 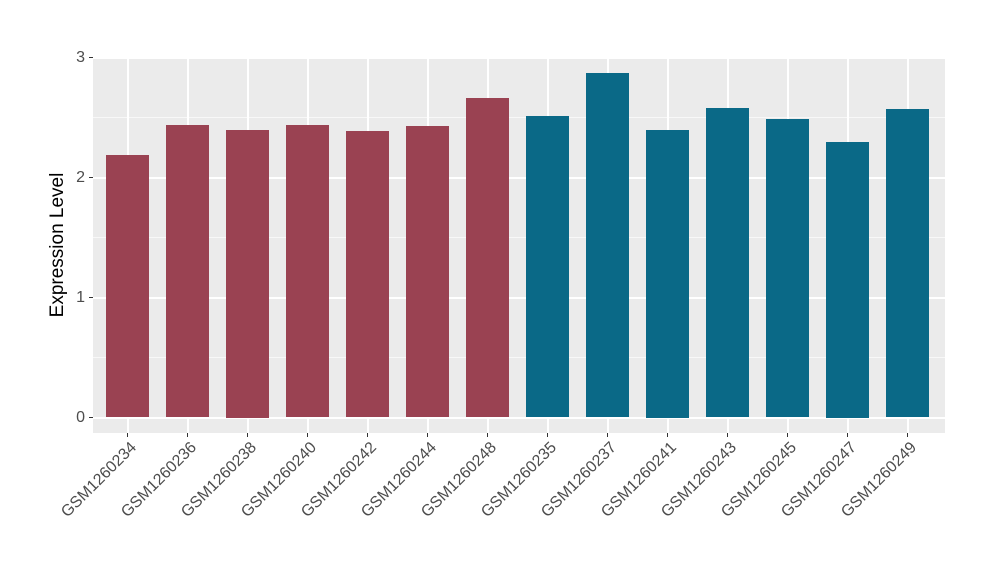 I want to click on bar-GSM1260236, so click(x=187, y=271).